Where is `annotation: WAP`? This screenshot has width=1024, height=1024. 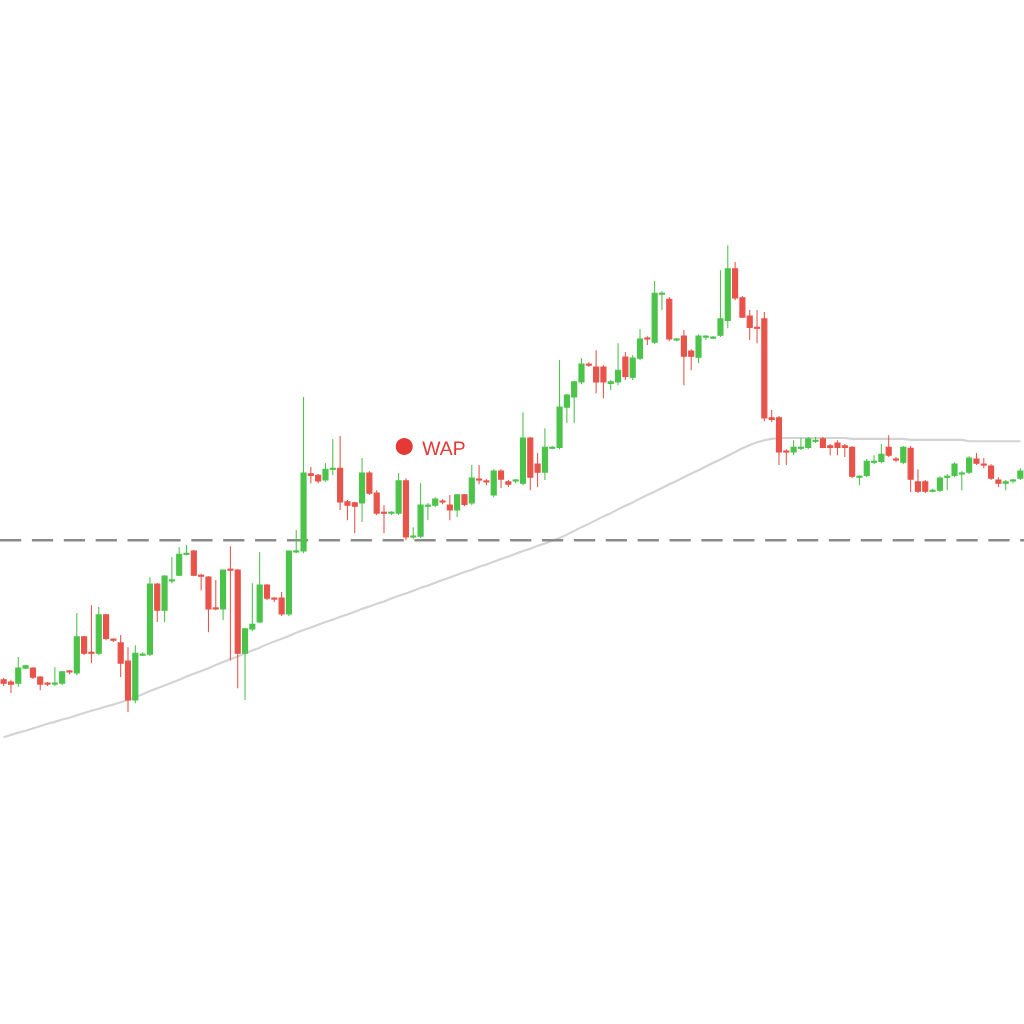 annotation: WAP is located at coordinates (443, 448).